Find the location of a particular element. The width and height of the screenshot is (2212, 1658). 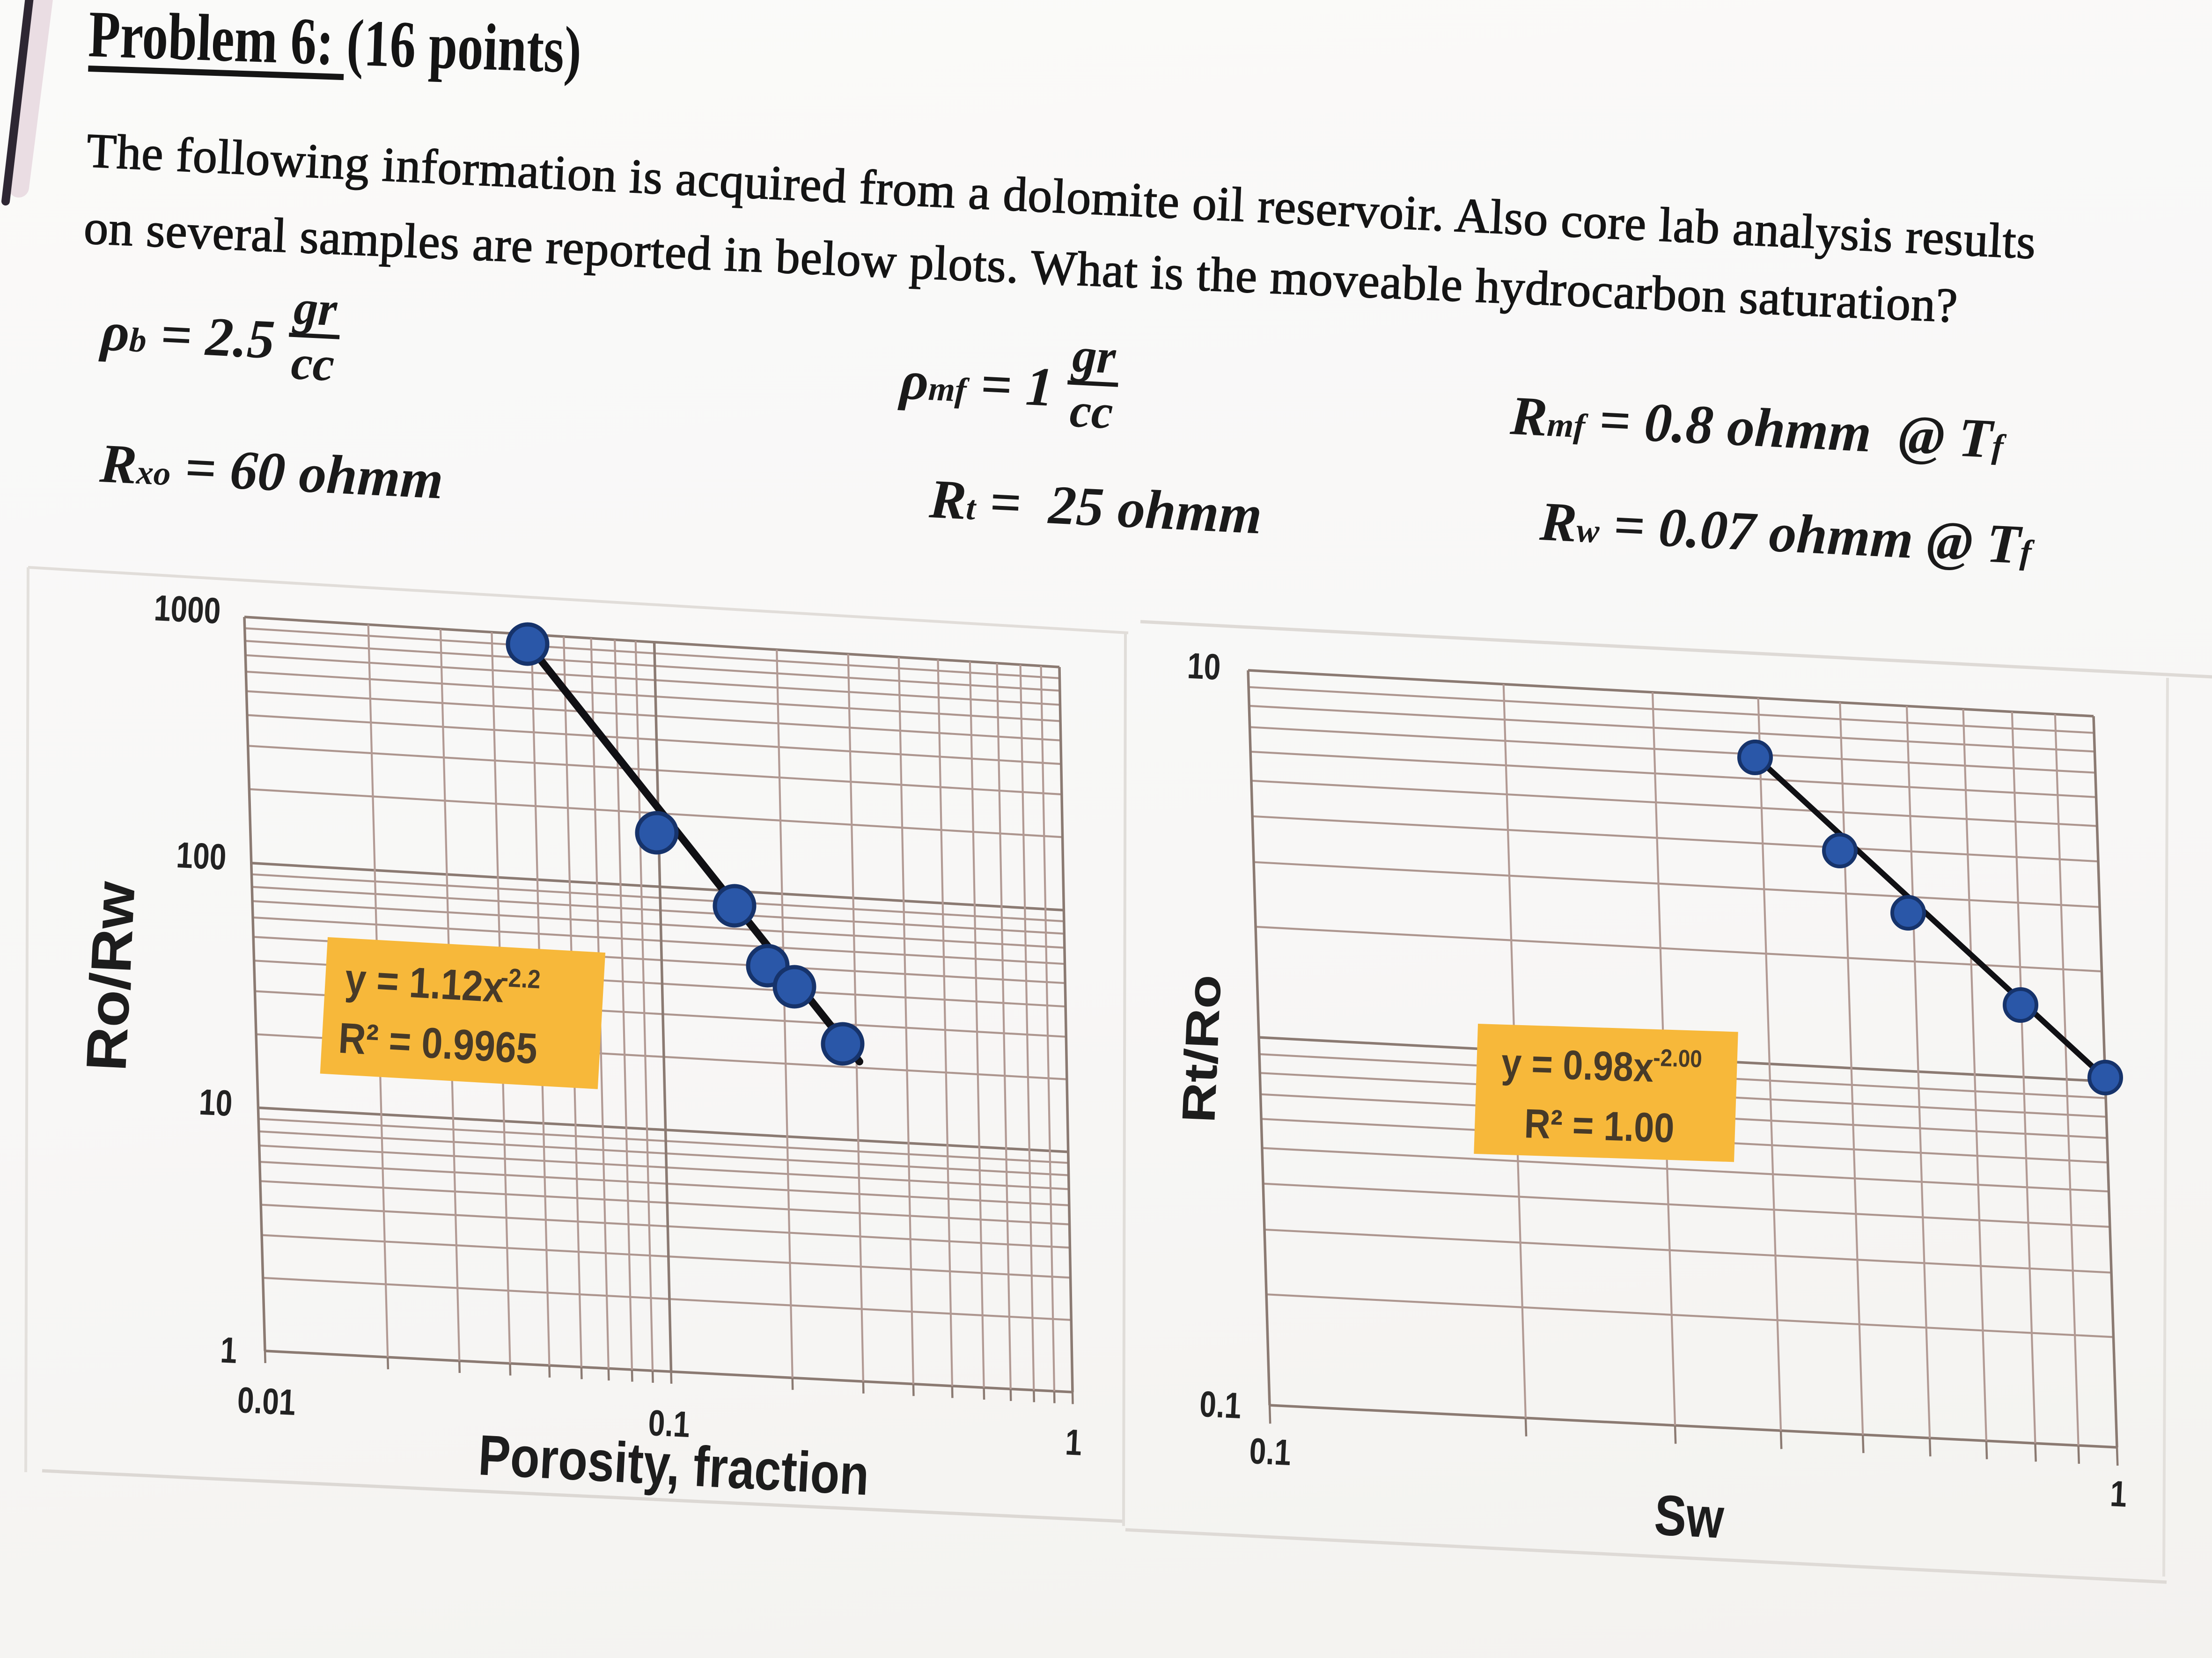

svg-text: -2.2 is located at coordinates (520, 978).